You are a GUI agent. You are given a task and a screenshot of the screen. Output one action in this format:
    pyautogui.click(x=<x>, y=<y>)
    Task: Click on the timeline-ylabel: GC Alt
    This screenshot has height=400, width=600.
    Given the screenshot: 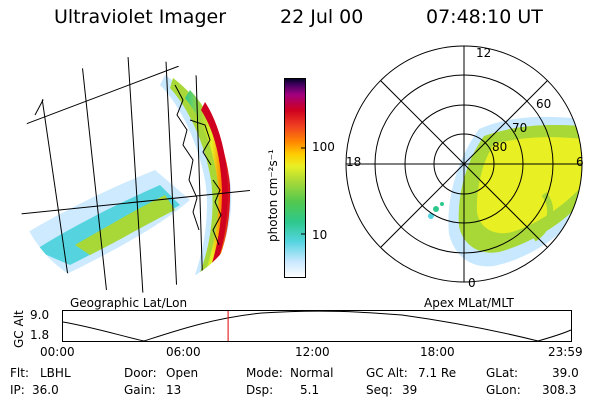 What is the action you would take?
    pyautogui.click(x=19, y=329)
    